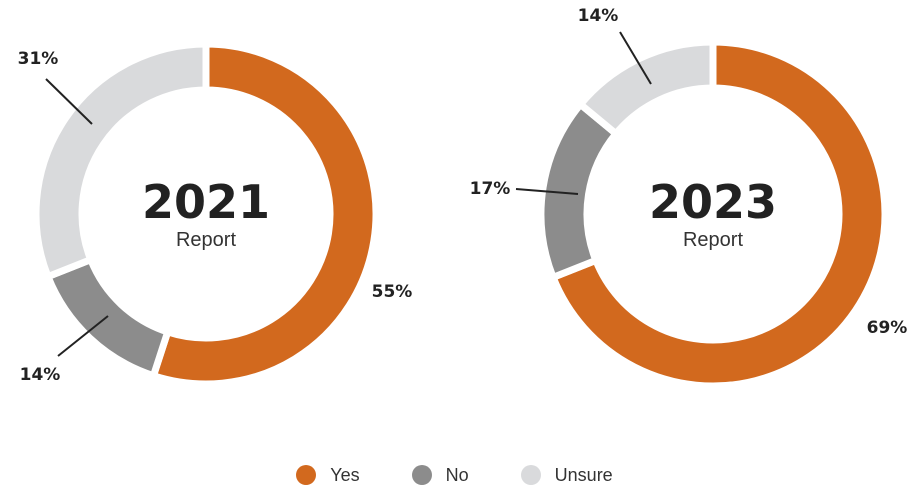  I want to click on legend: Yes No Unsure, so click(454, 475).